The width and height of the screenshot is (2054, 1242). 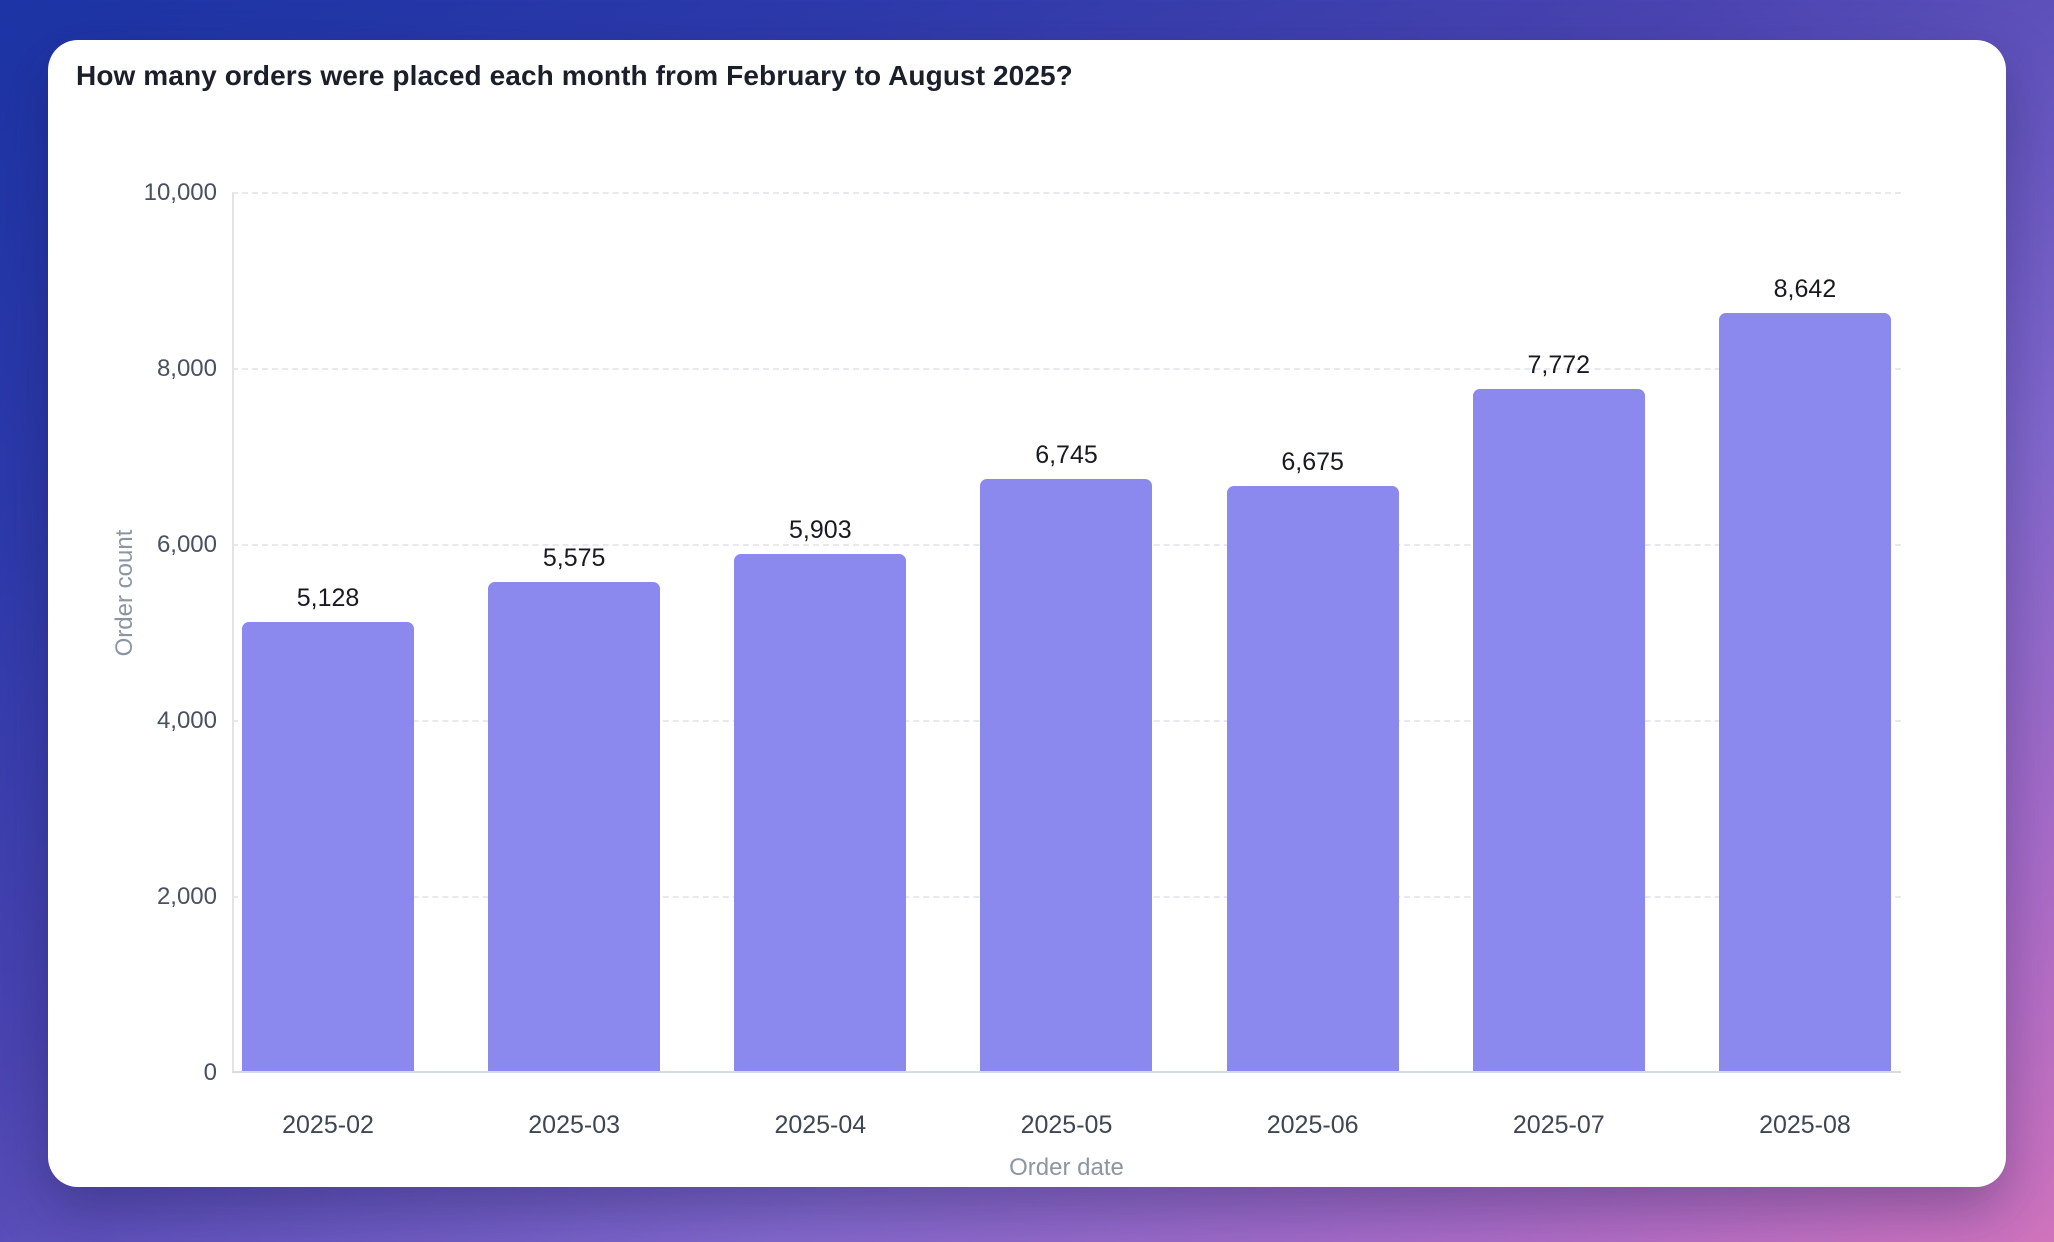 I want to click on bar-column: 5,128, so click(x=328, y=633).